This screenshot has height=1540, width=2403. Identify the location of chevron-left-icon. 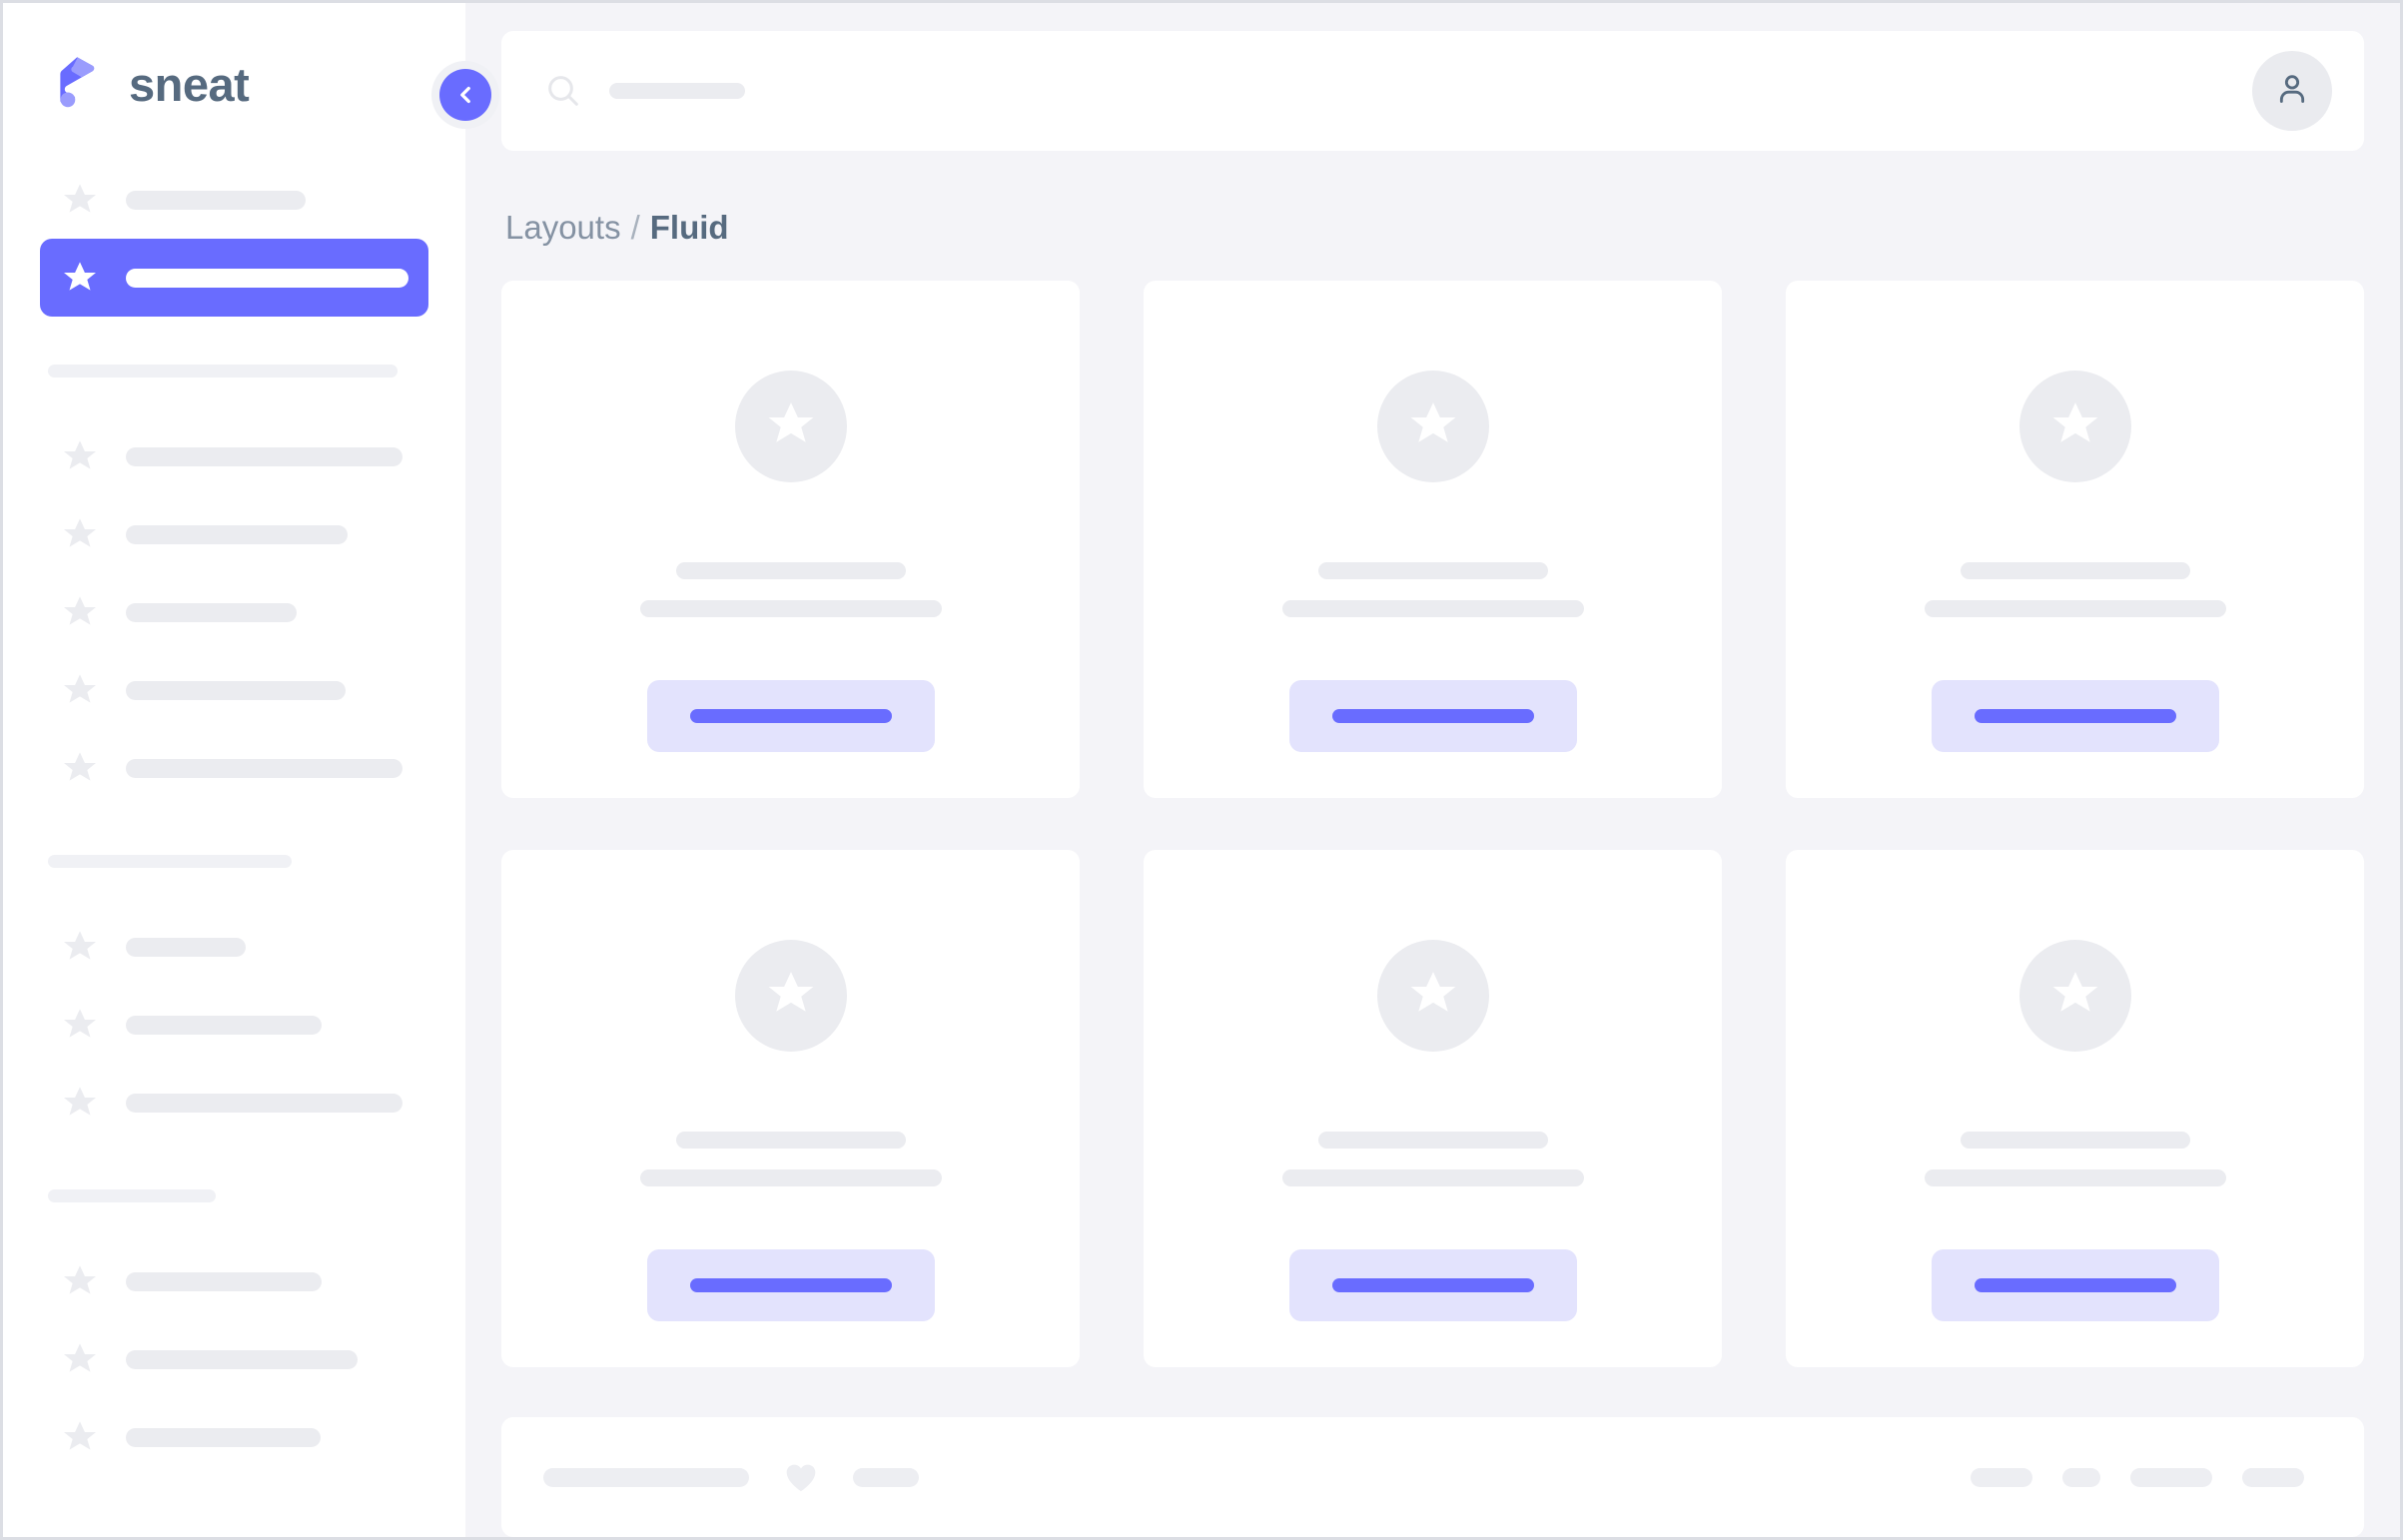
(465, 95).